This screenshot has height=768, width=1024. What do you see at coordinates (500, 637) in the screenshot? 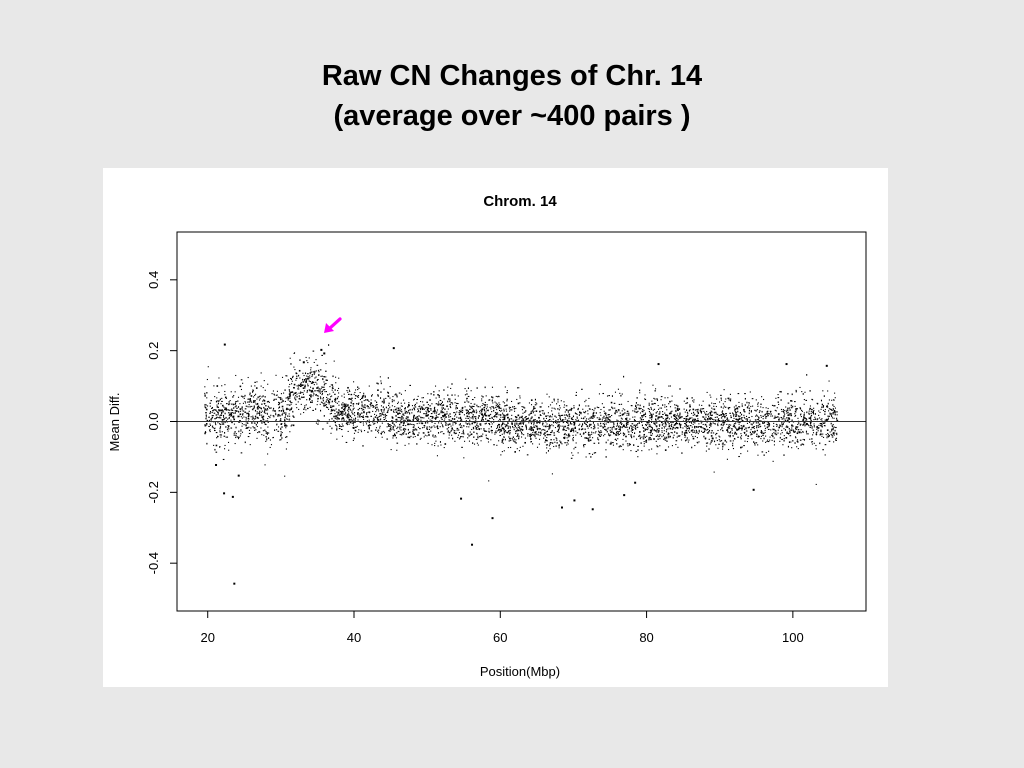
I see `x-tick-label: 60` at bounding box center [500, 637].